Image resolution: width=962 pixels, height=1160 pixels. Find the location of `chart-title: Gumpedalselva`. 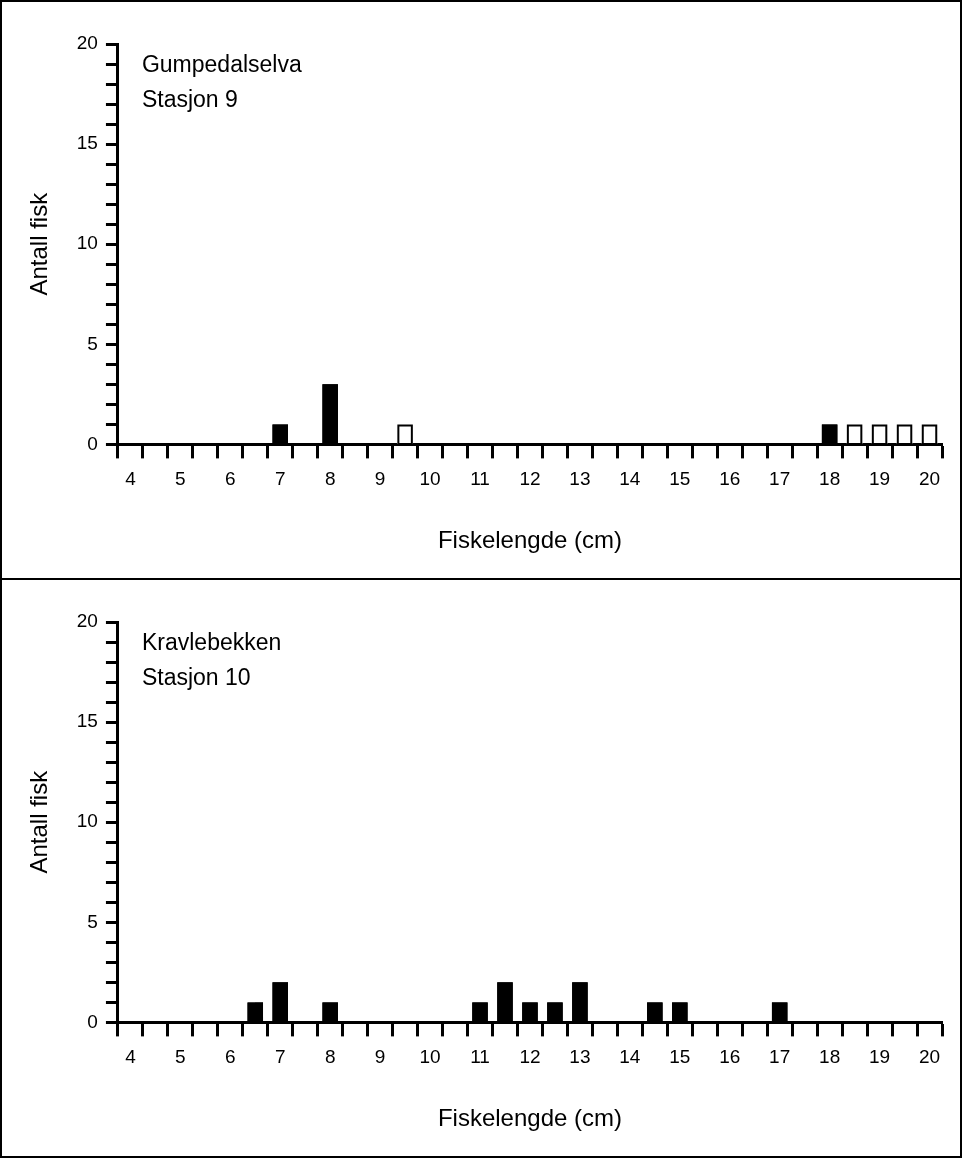

chart-title: Gumpedalselva is located at coordinates (221, 63).